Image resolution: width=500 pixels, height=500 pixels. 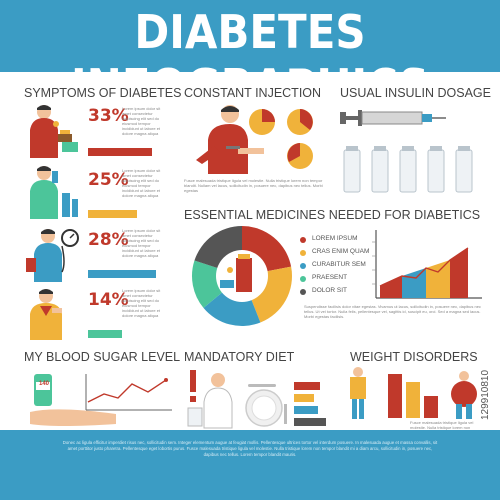 I want to click on medicines-donut-chart, so click(x=242, y=276).